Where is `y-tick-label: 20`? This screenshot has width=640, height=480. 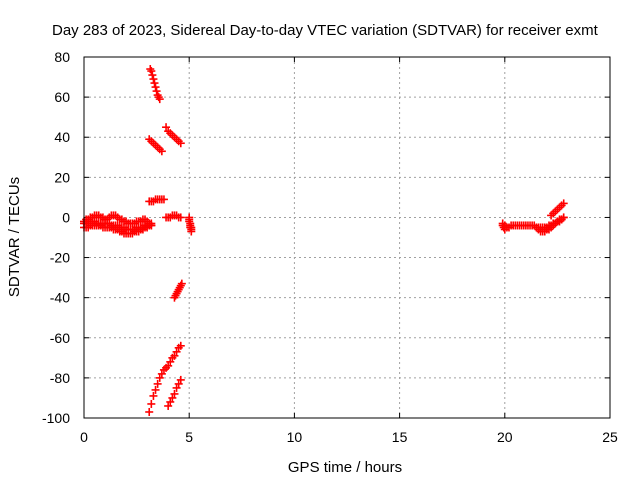
y-tick-label: 20 is located at coordinates (62, 177).